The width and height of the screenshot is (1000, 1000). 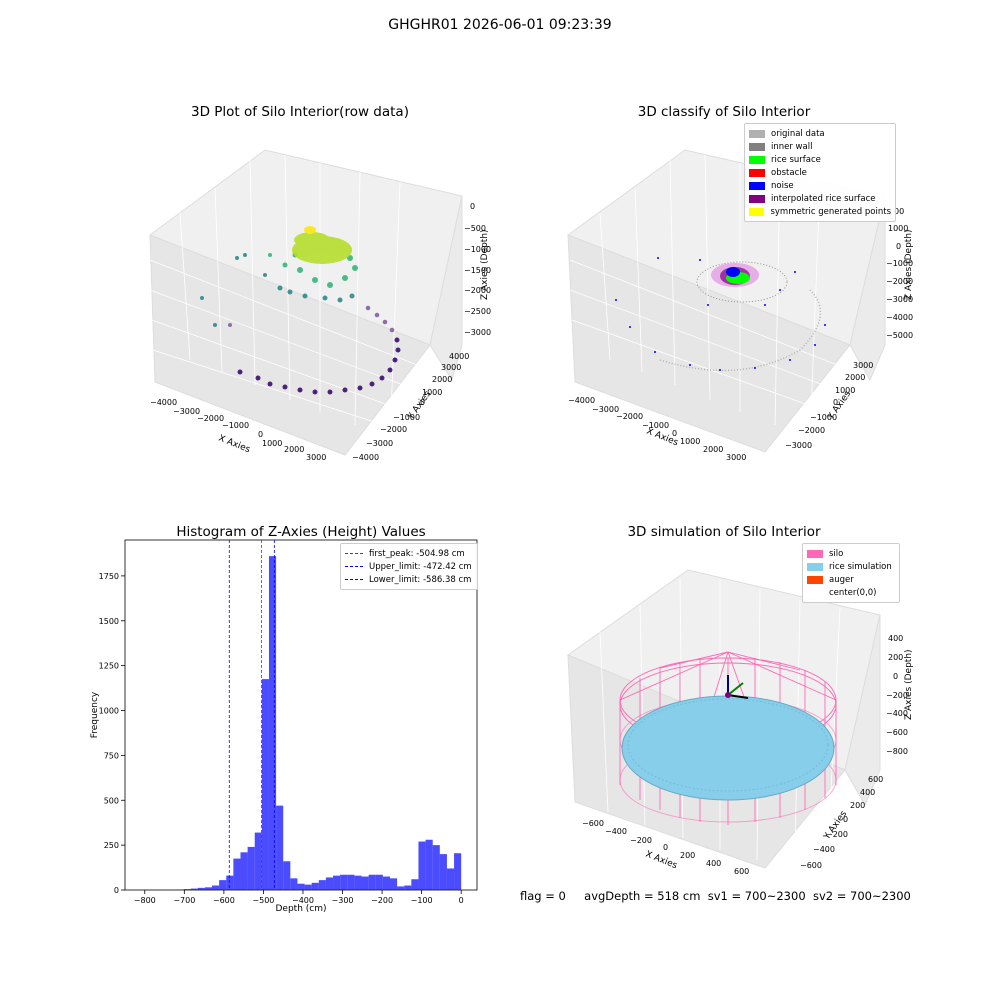 I want to click on legend-label: interpolated rice surface, so click(x=823, y=198).